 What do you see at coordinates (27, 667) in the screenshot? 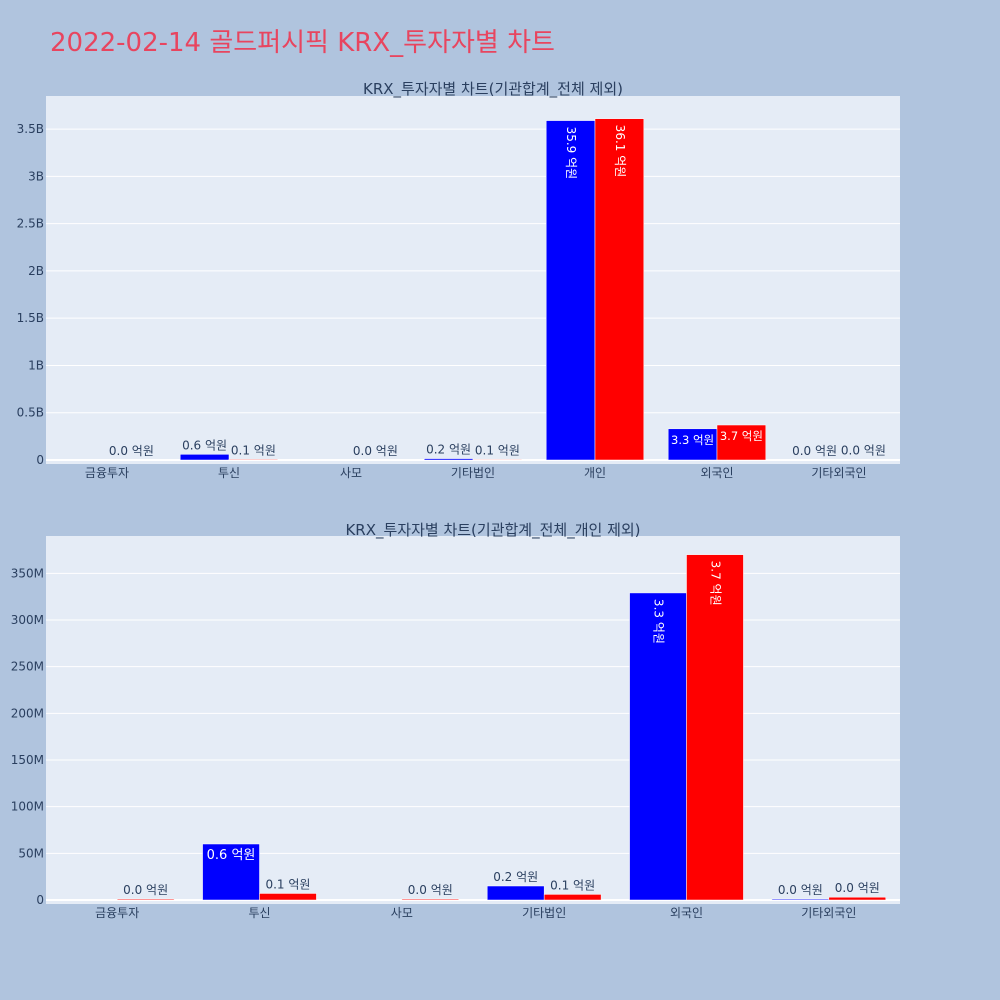
I see `y-tick-label: 250M` at bounding box center [27, 667].